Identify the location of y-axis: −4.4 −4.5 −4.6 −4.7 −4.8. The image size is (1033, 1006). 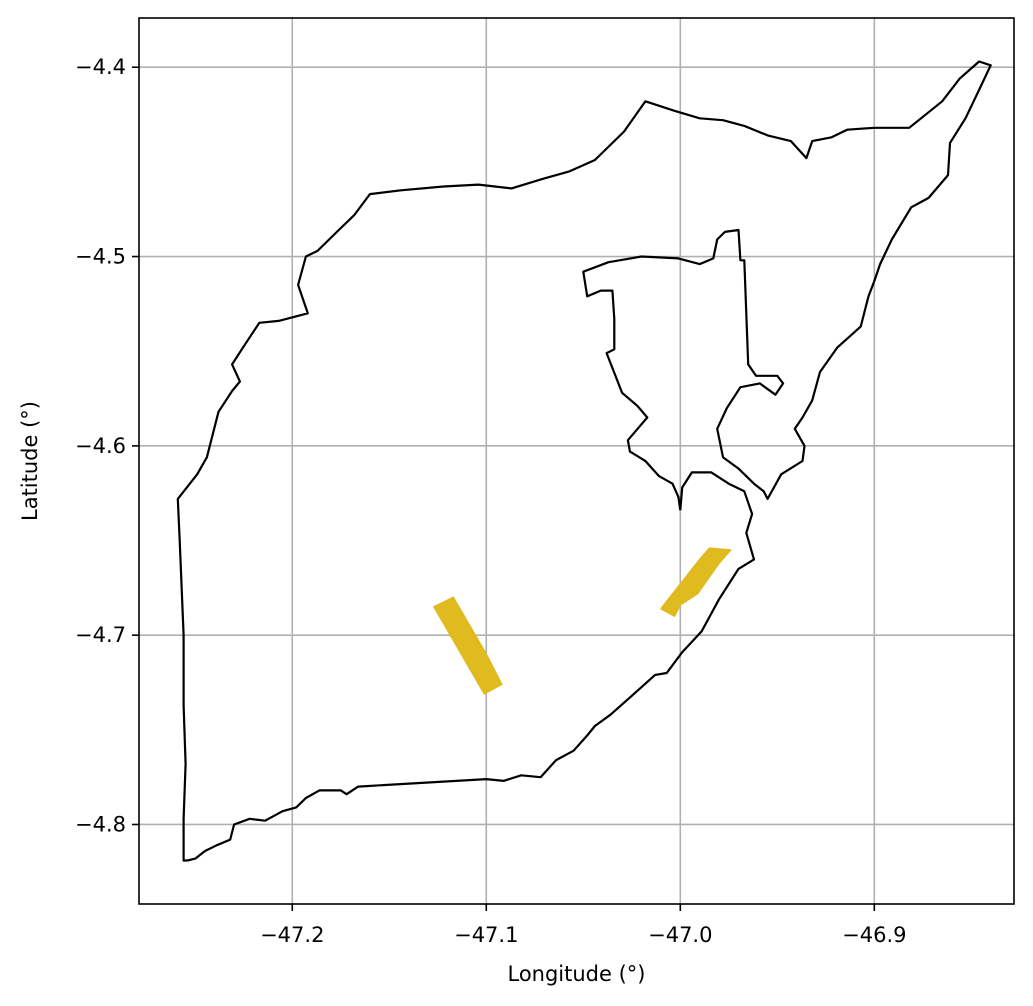
(107, 445).